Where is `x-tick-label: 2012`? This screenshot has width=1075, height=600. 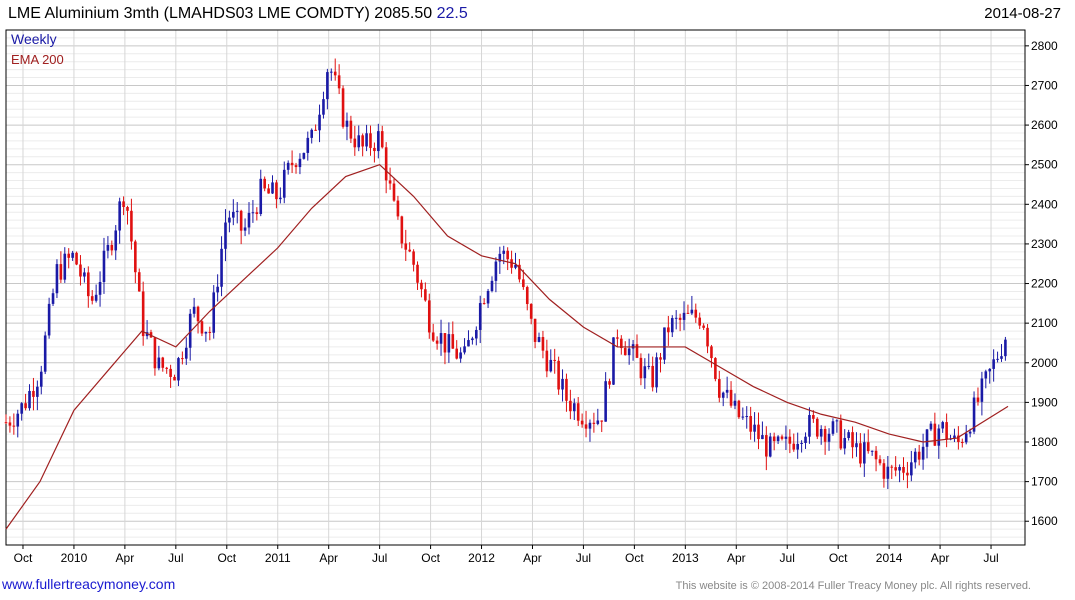
x-tick-label: 2012 is located at coordinates (481, 558).